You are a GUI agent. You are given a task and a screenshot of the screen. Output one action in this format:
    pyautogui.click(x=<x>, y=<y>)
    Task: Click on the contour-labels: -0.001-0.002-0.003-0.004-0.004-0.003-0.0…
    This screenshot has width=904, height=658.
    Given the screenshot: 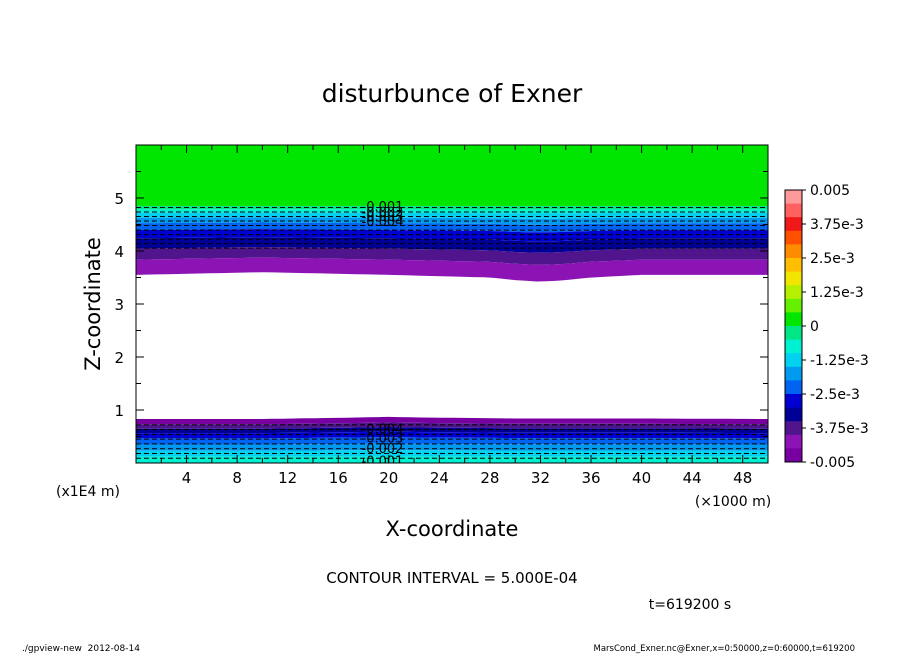 What is the action you would take?
    pyautogui.click(x=383, y=334)
    